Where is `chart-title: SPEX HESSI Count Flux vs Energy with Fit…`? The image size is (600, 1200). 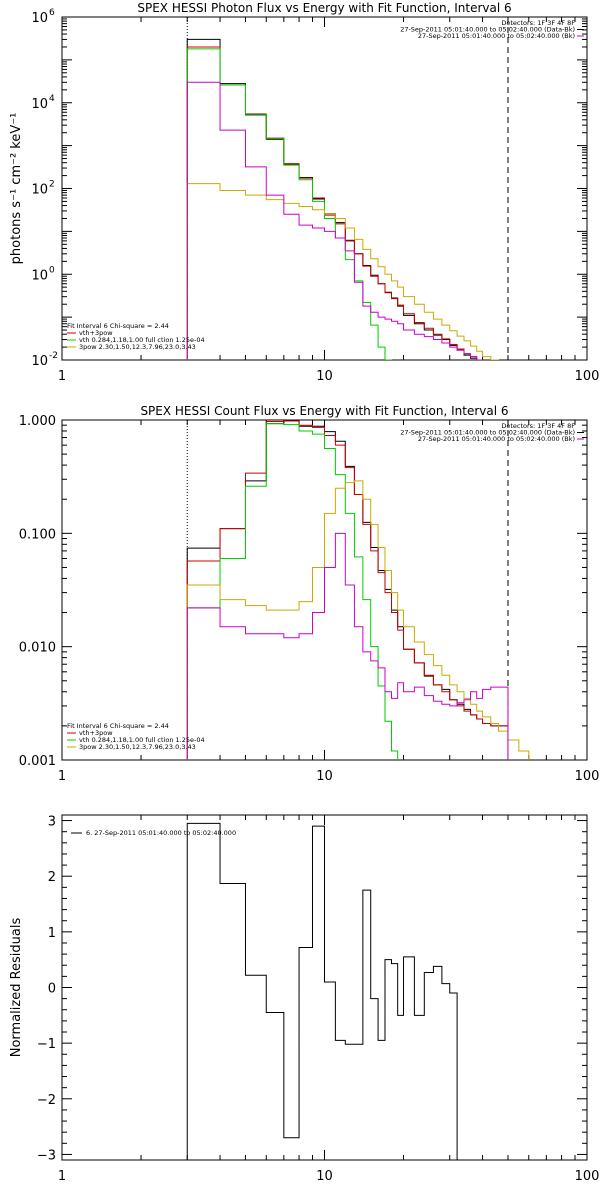
chart-title: SPEX HESSI Count Flux vs Energy with Fit… is located at coordinates (324, 411).